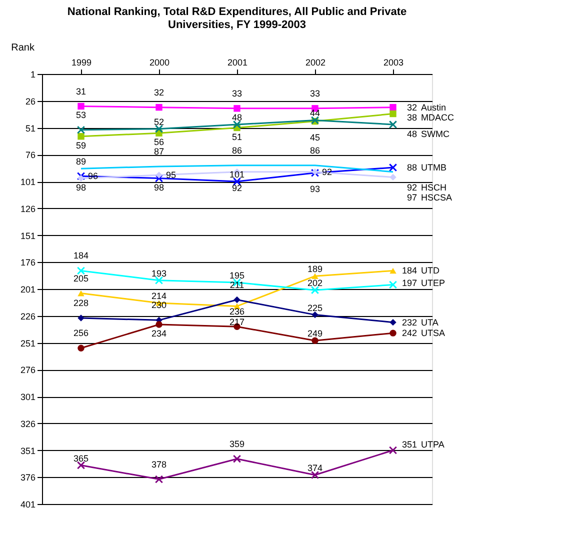 This screenshot has height=533, width=562. I want to click on data-label: 88, so click(411, 167).